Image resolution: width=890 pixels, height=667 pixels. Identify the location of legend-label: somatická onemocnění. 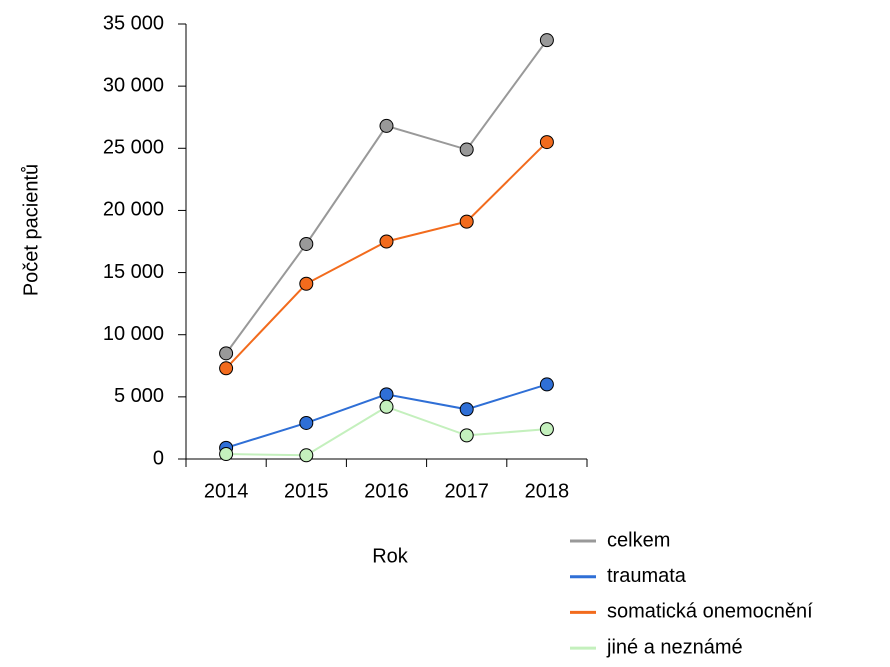
(710, 612).